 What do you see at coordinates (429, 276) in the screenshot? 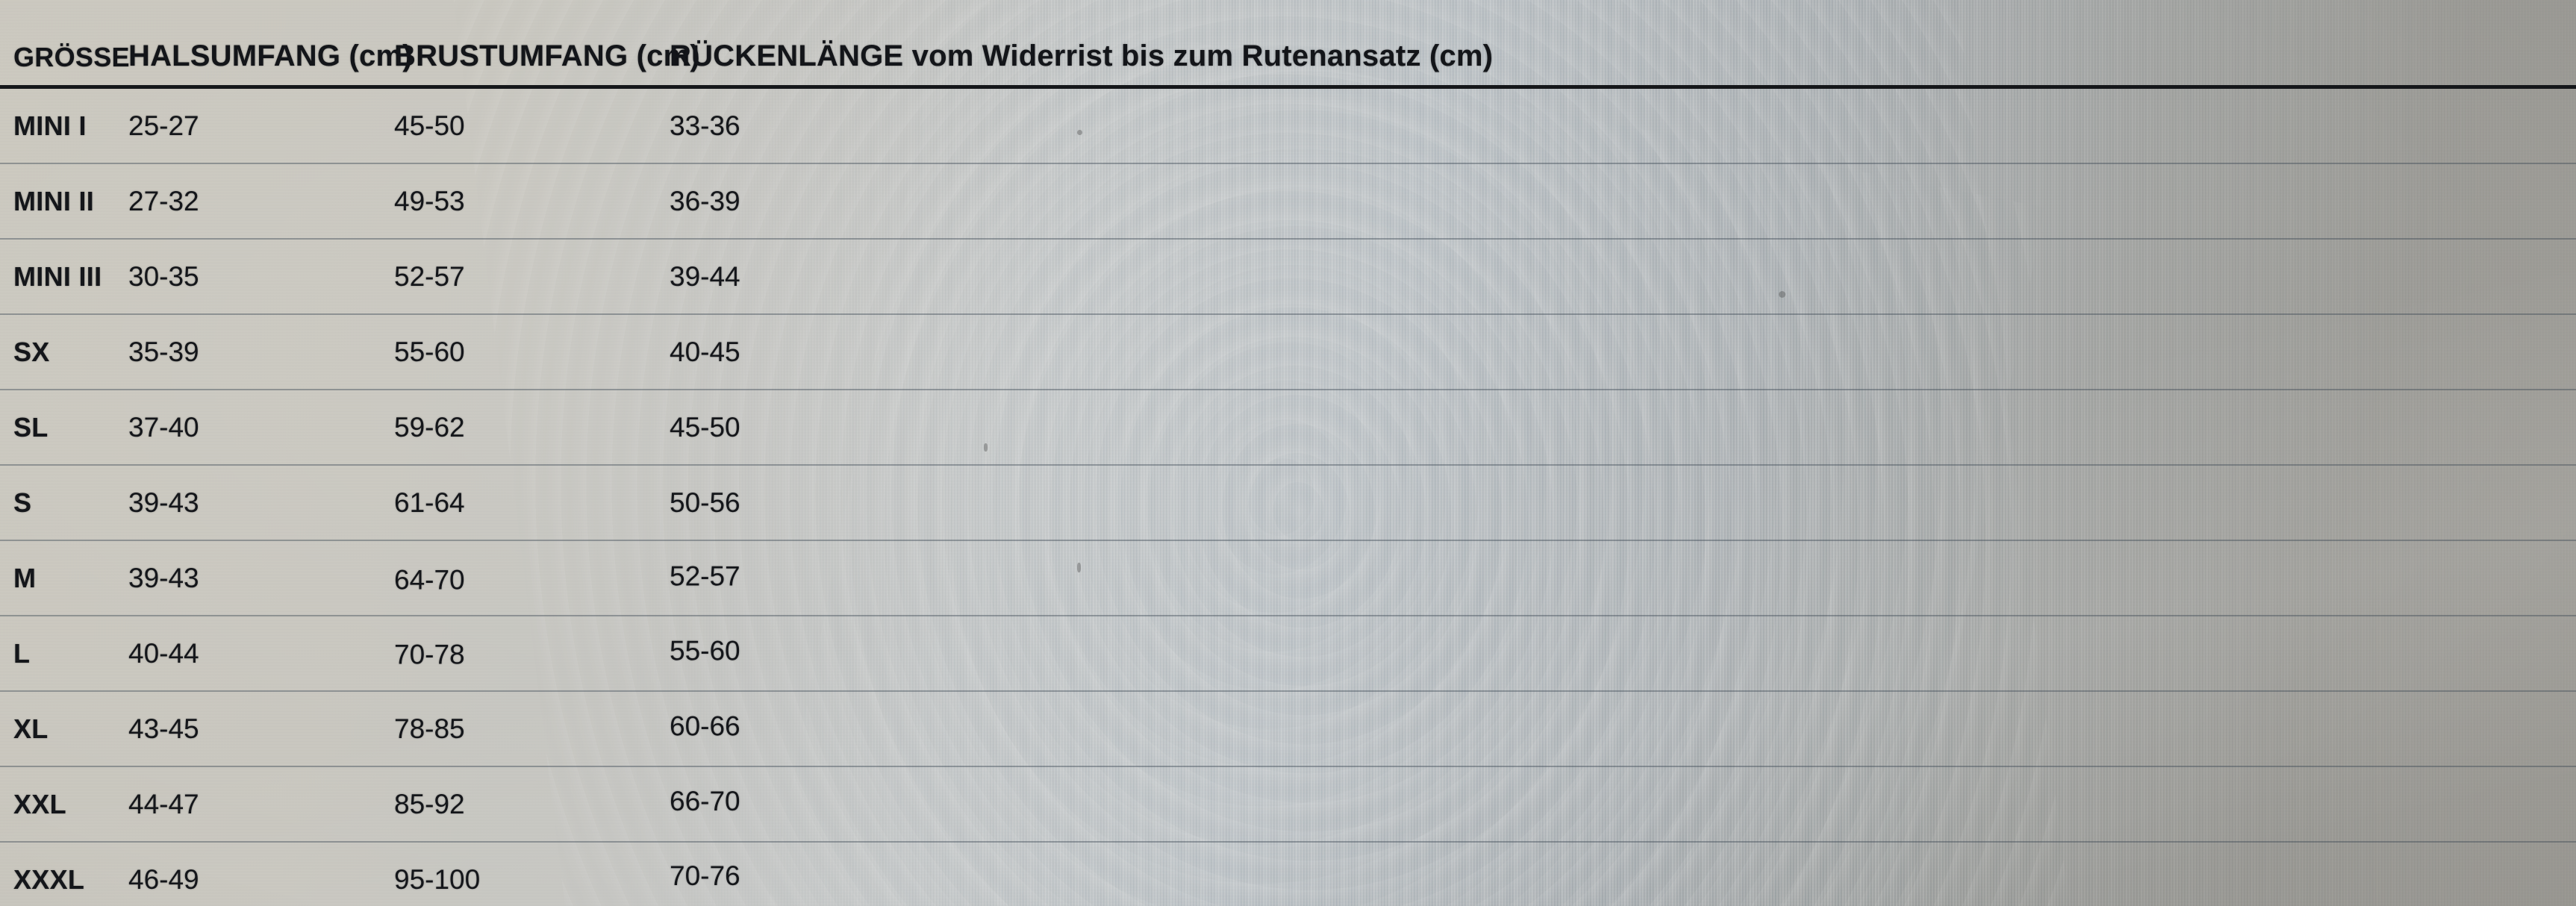
I see `cell-brustumfang: 52-57` at bounding box center [429, 276].